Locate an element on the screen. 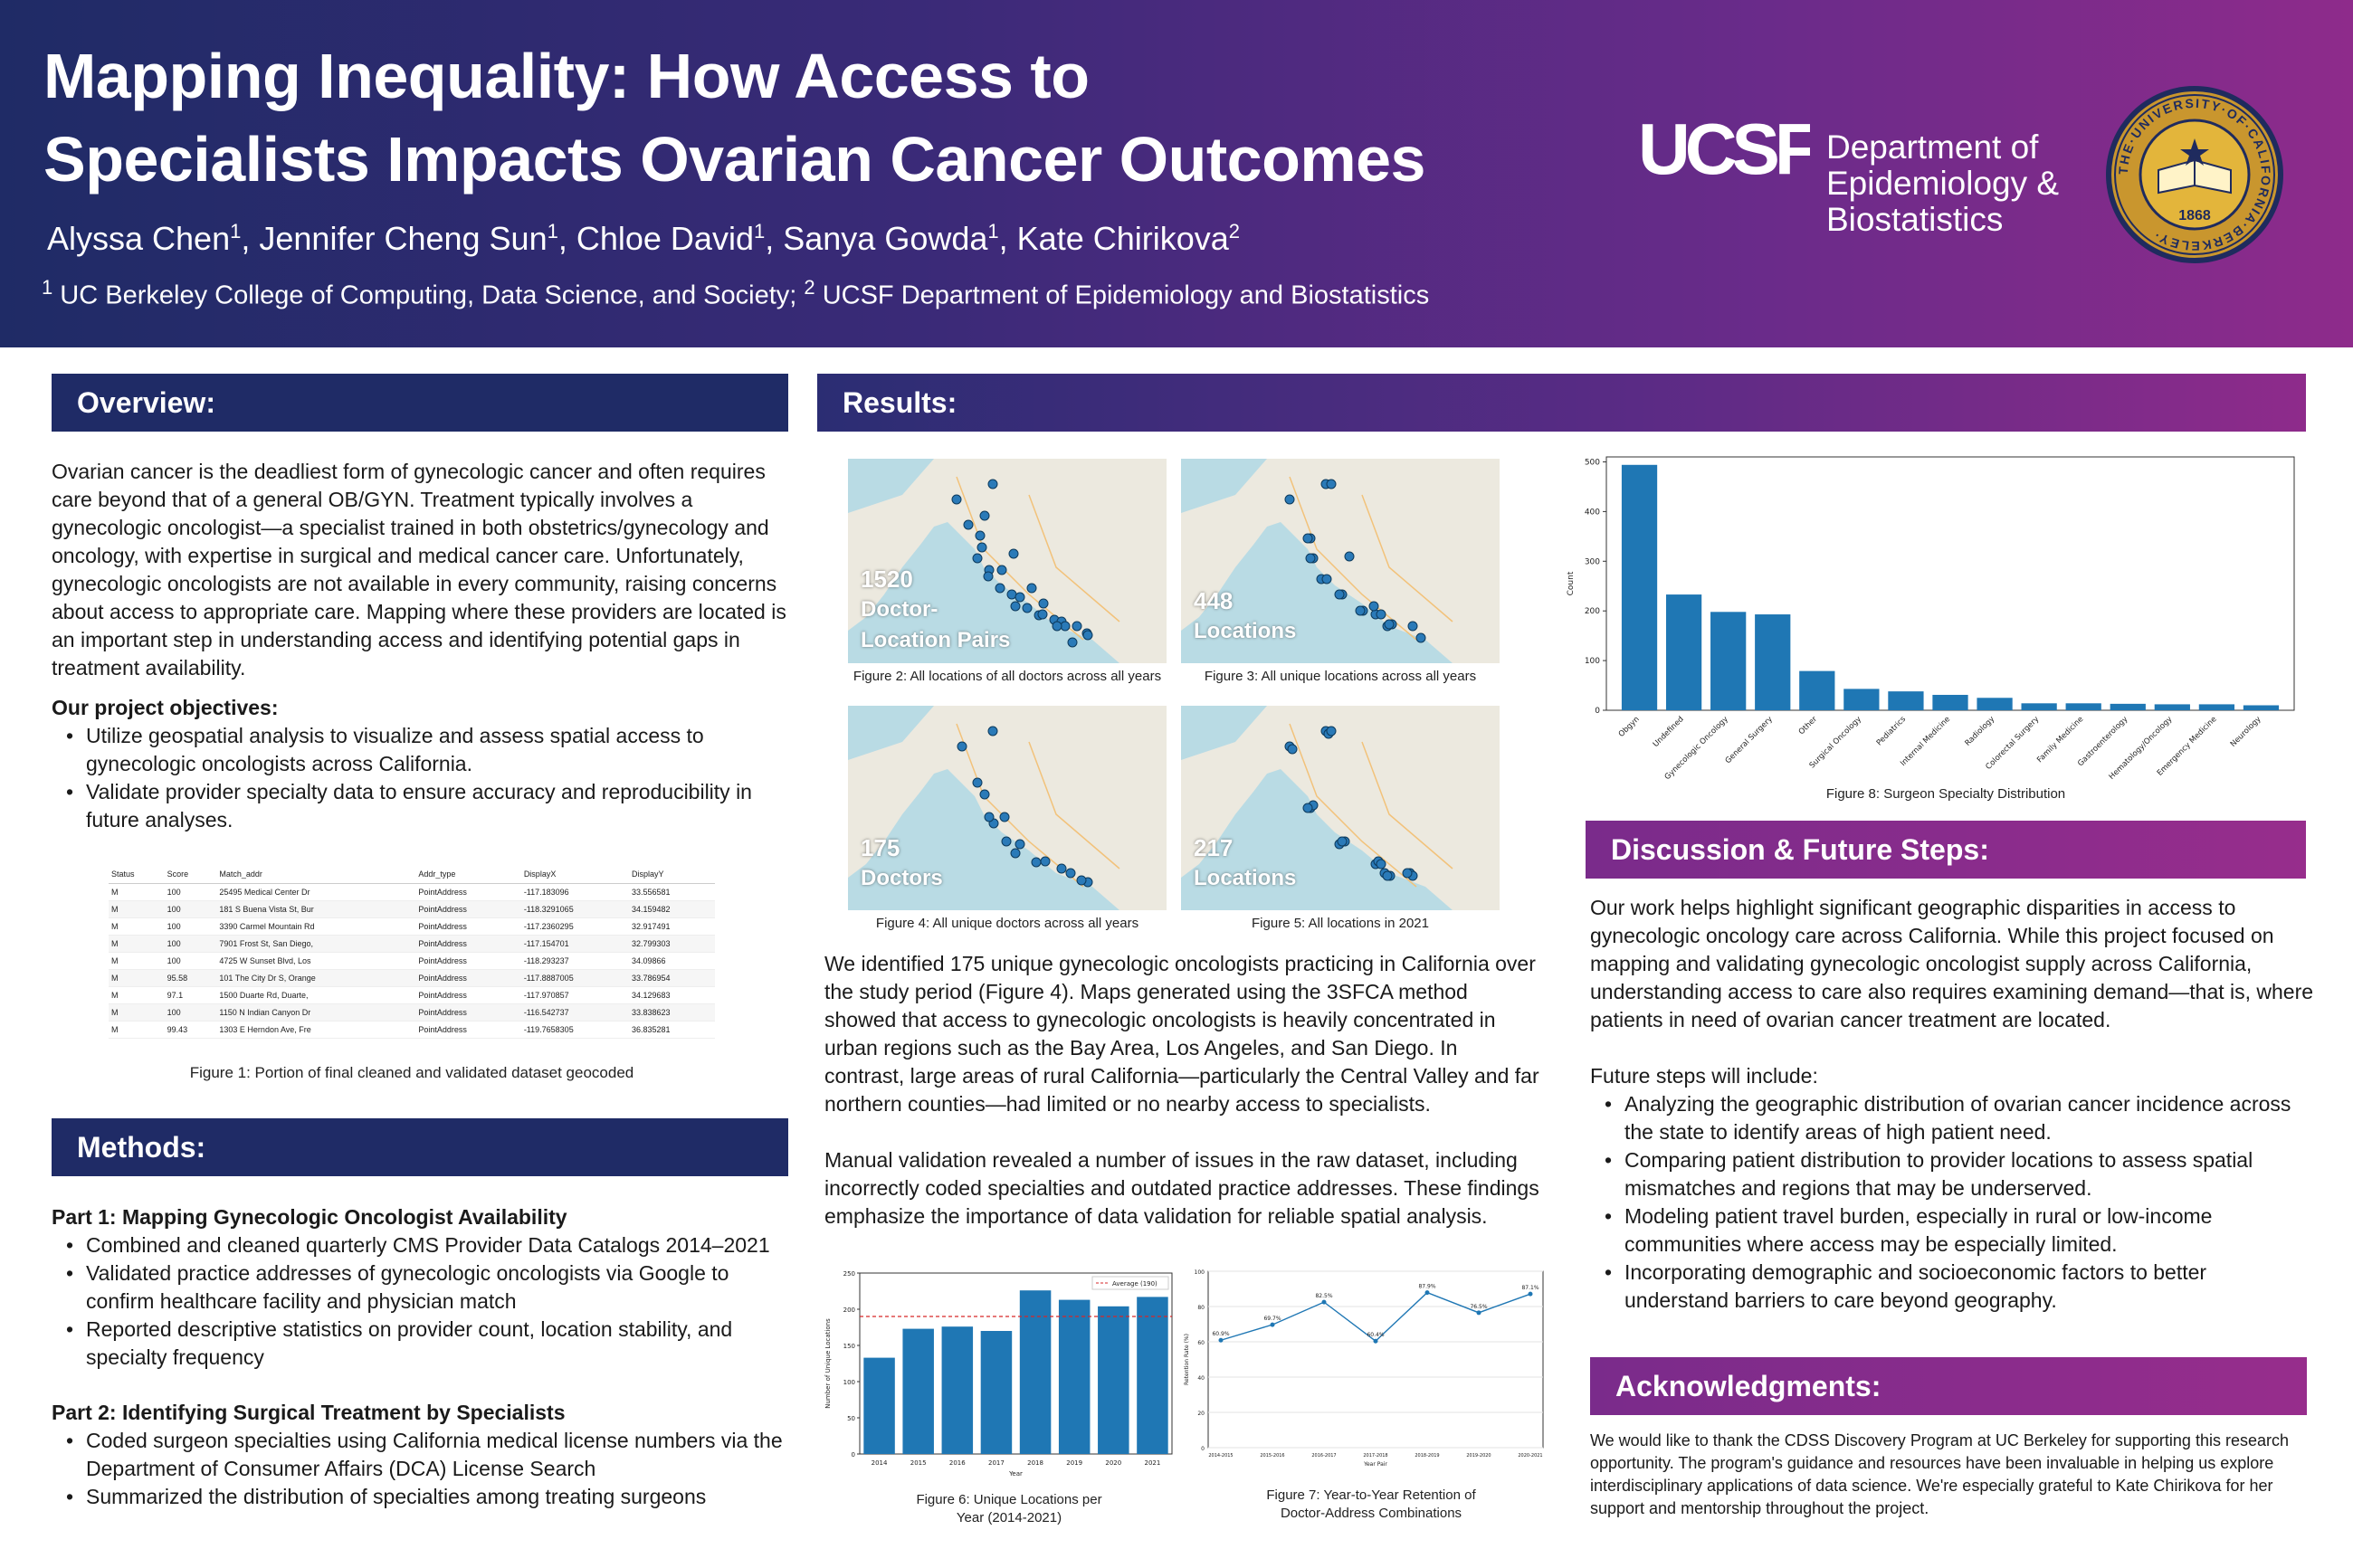 The width and height of the screenshot is (2353, 1568). future-heading: Future steps will include: is located at coordinates (1704, 1076).